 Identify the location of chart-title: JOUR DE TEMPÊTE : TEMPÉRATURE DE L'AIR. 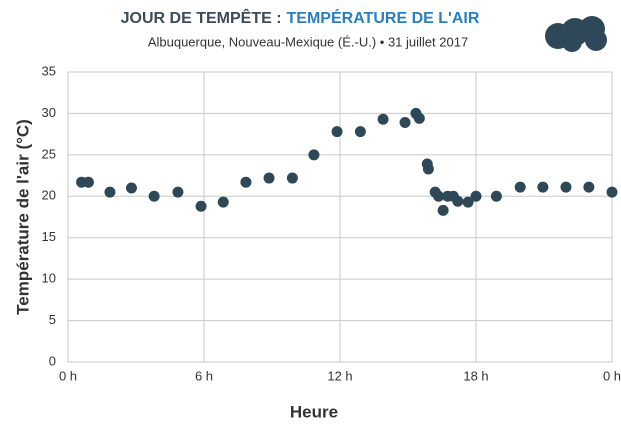
(300, 17).